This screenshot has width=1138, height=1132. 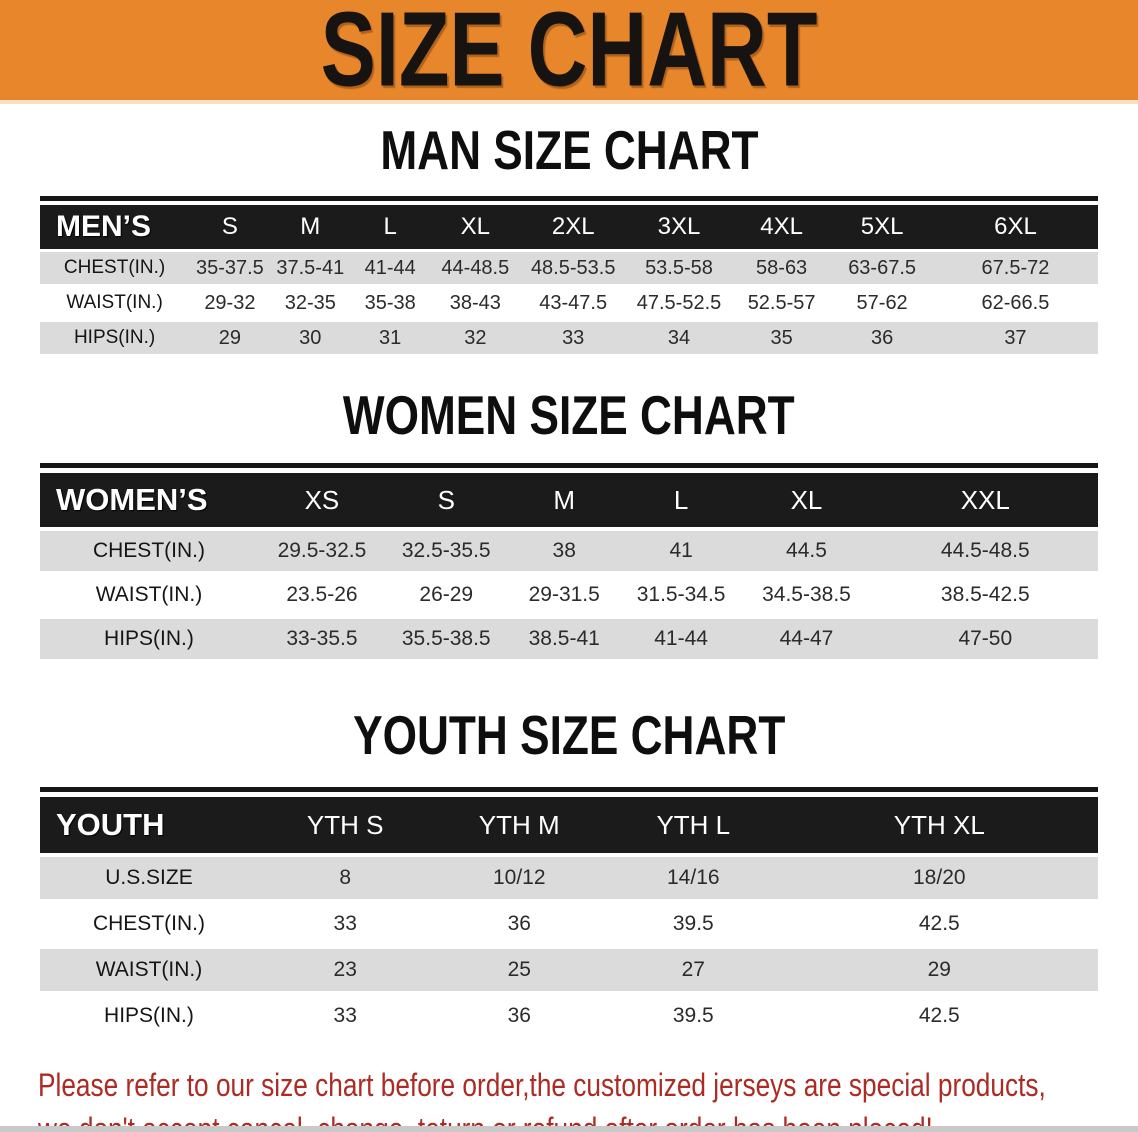 What do you see at coordinates (569, 1129) in the screenshot?
I see `bottom-divider` at bounding box center [569, 1129].